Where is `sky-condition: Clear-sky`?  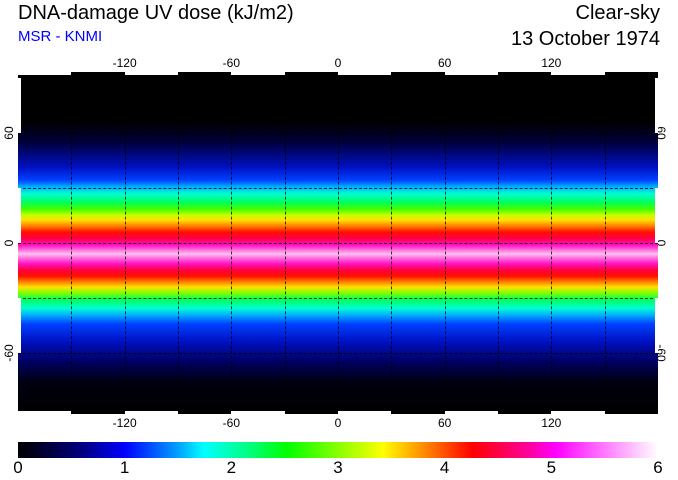 sky-condition: Clear-sky is located at coordinates (617, 13).